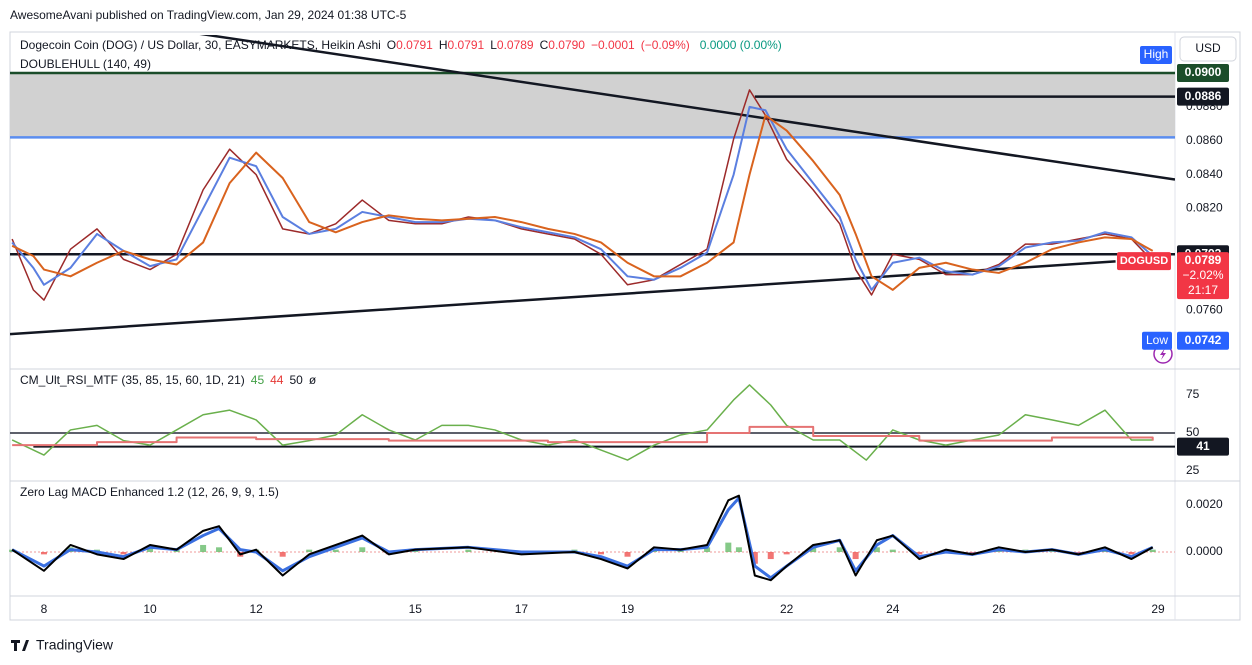 The image size is (1252, 665). Describe the element at coordinates (665, 45) in the screenshot. I see `legend-change-pct: (−0.09%)` at that location.